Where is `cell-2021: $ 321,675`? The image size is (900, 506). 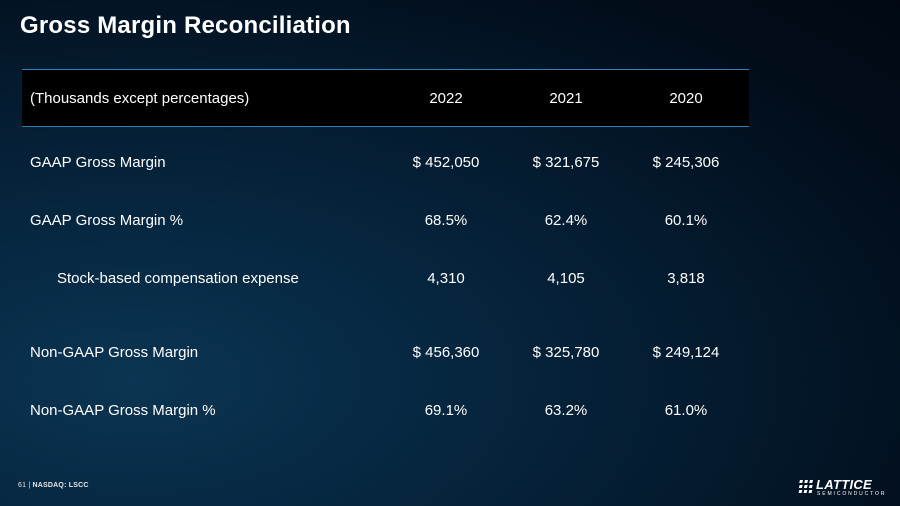 cell-2021: $ 321,675 is located at coordinates (566, 162).